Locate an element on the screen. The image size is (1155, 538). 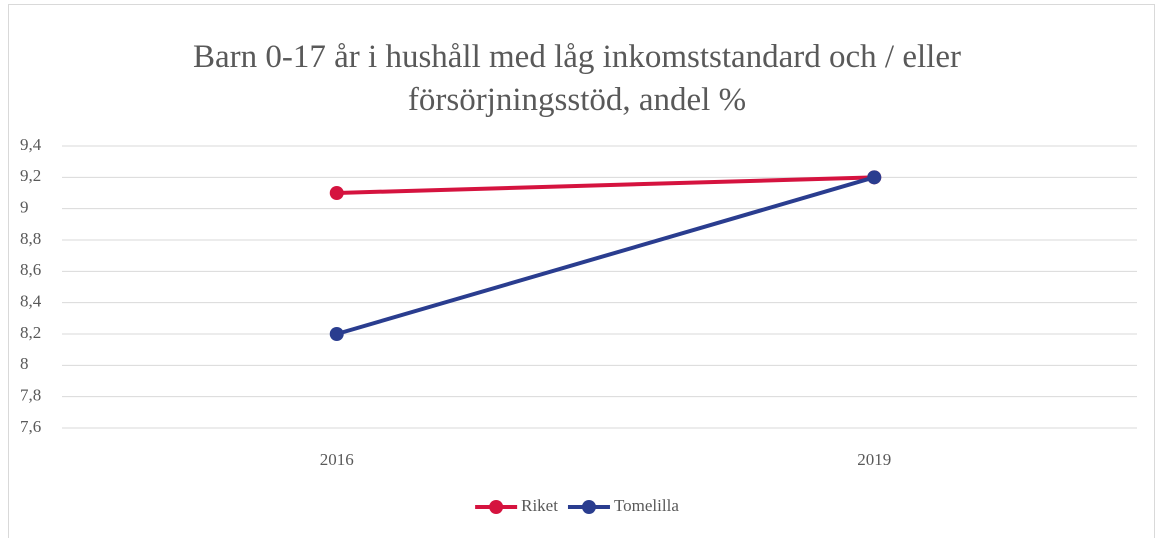
x-tick-label: 2019 is located at coordinates (874, 459).